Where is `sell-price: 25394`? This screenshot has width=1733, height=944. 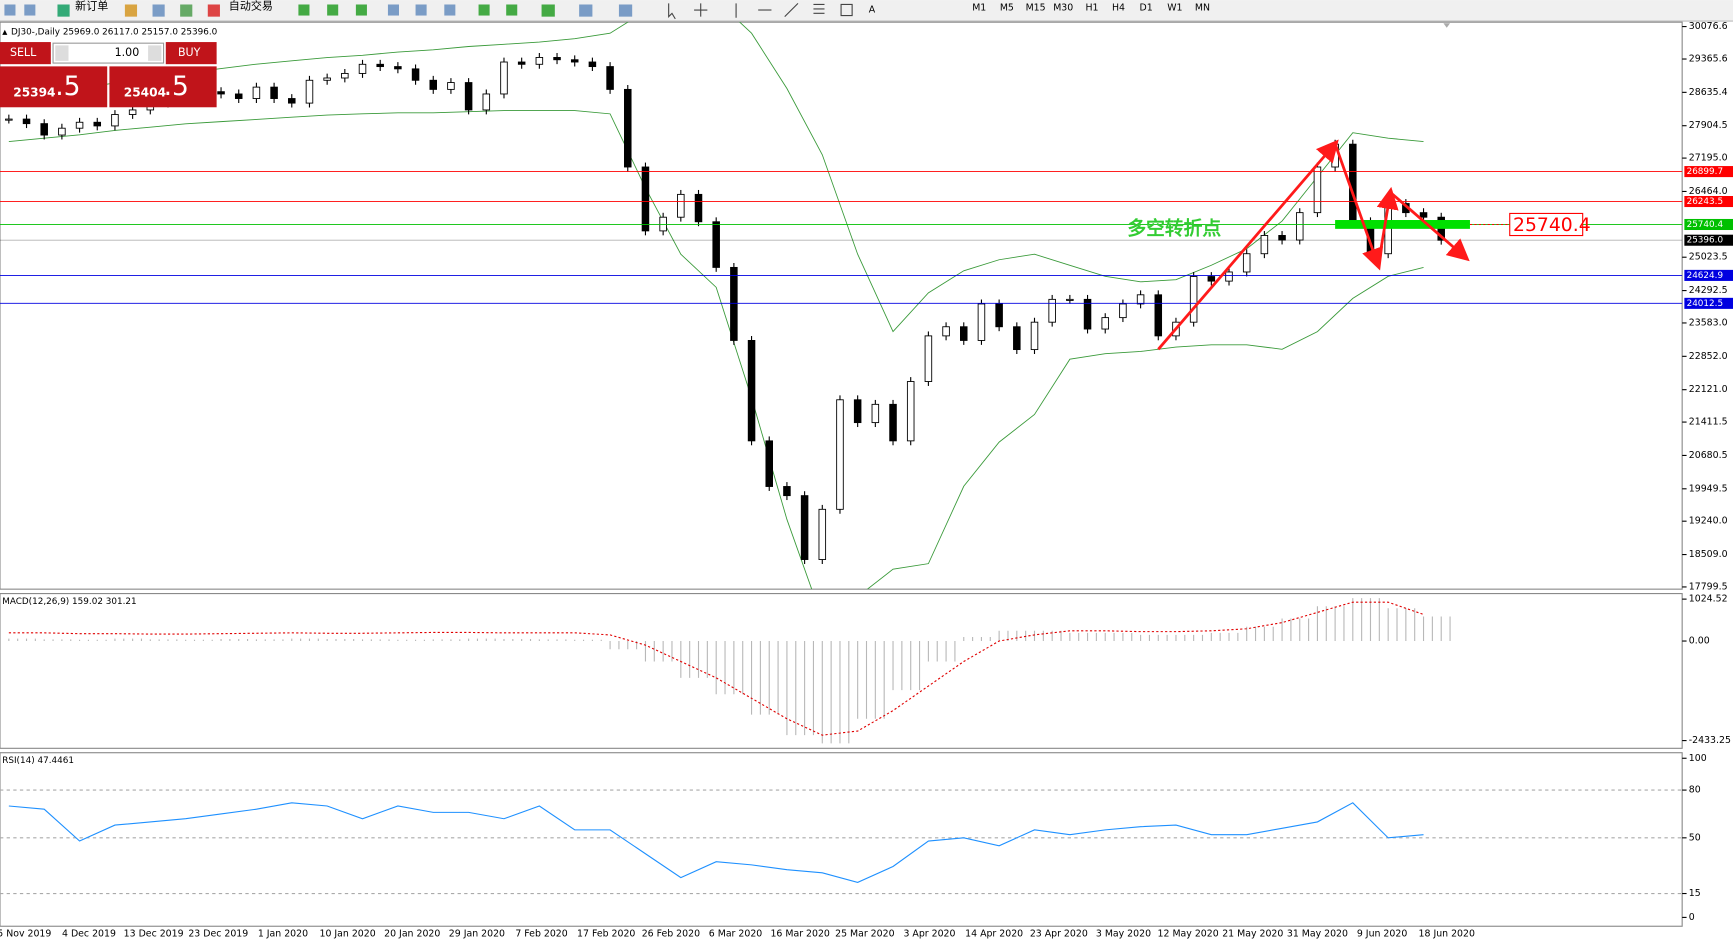 sell-price: 25394 is located at coordinates (34, 92).